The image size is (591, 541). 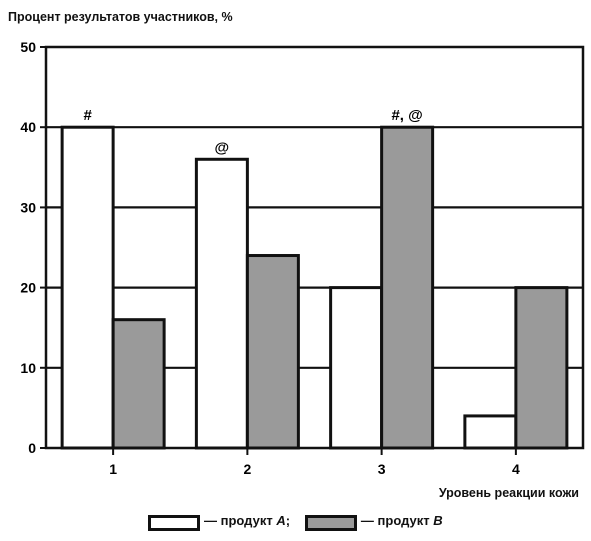 I want to click on x-axis-title: Уровень реакции кожи, so click(x=508, y=493).